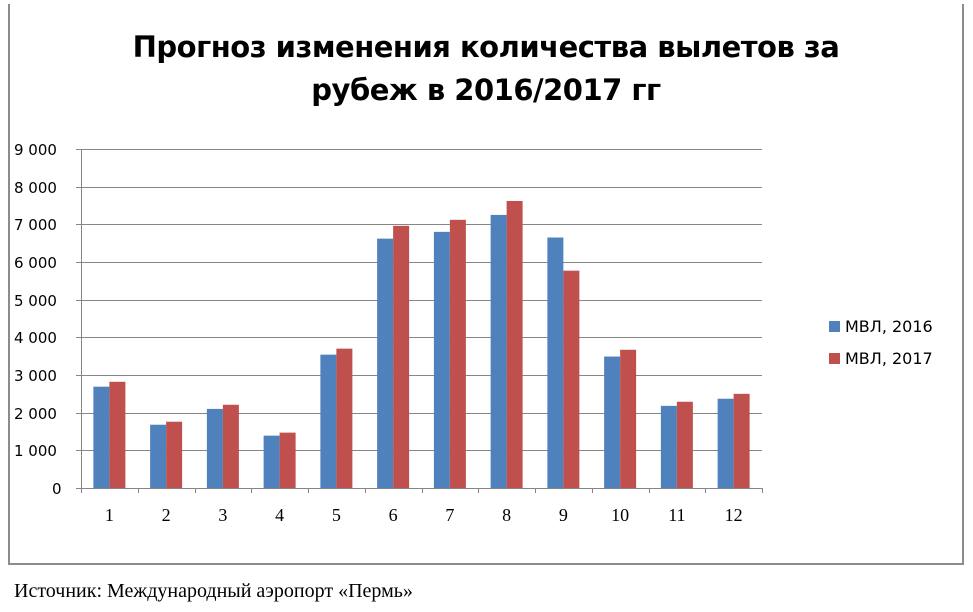  Describe the element at coordinates (563, 515) in the screenshot. I see `x-tick-label: 9` at that location.